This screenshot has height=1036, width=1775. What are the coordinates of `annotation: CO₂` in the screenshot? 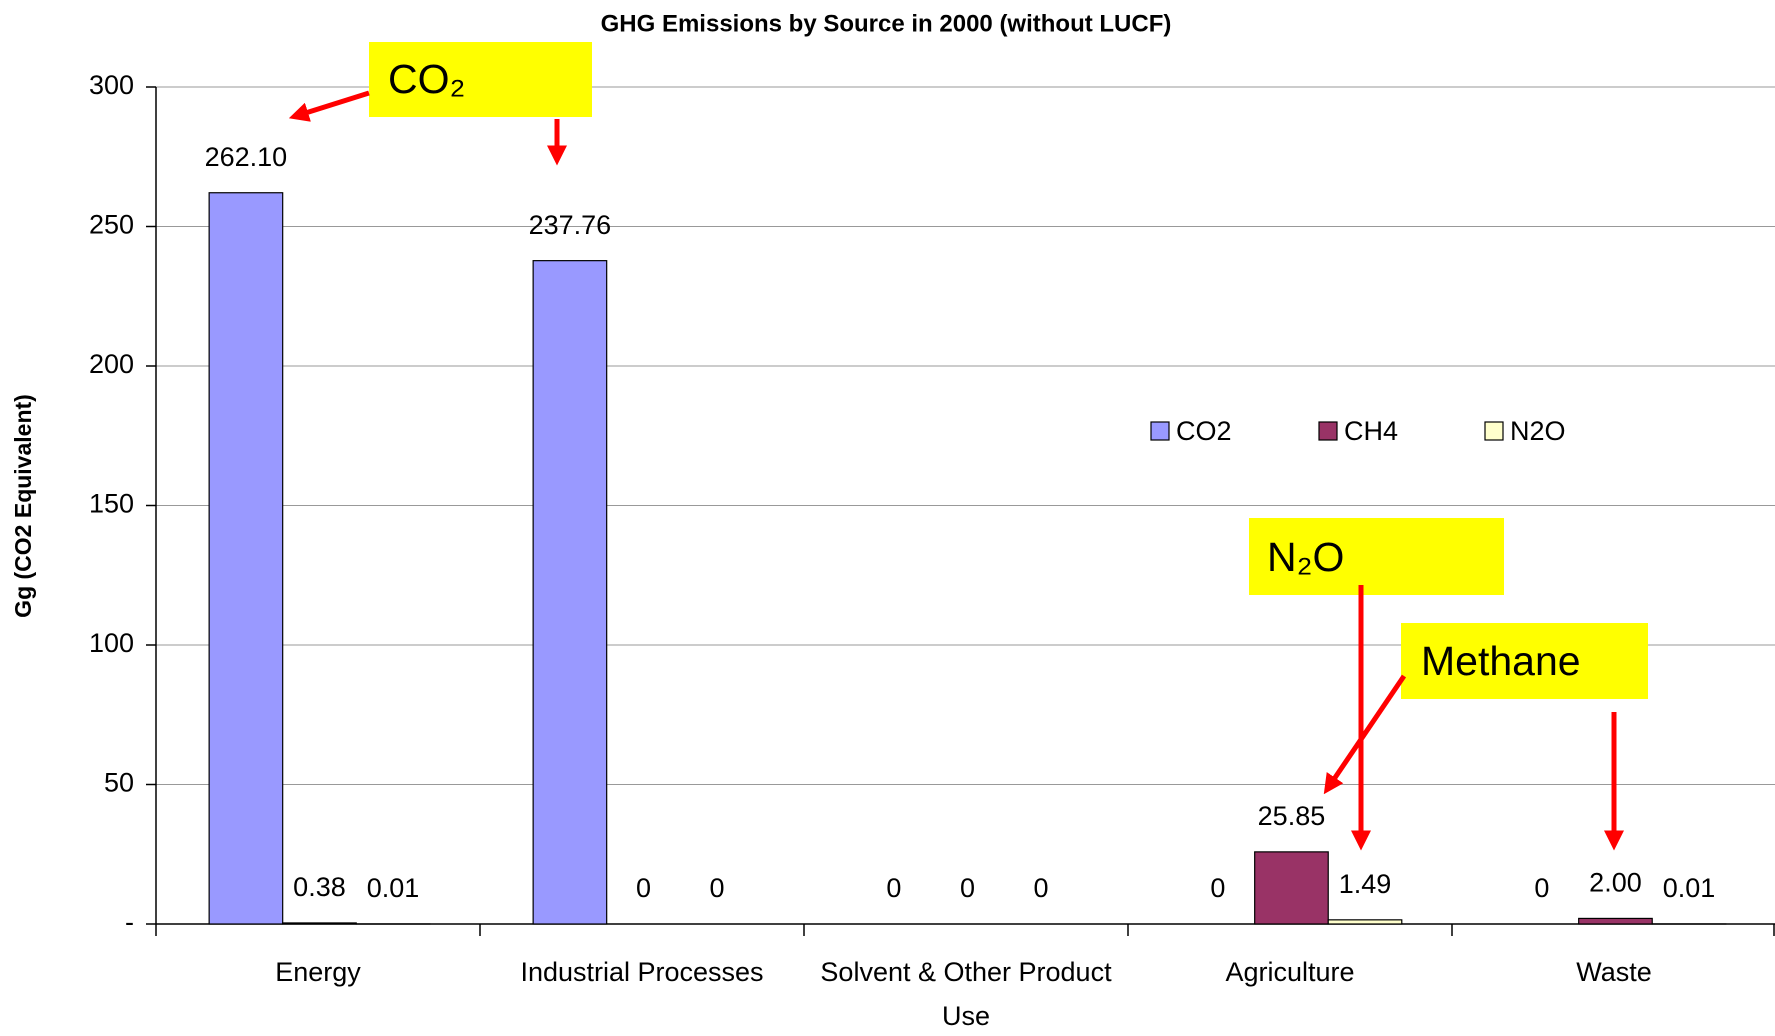 It's located at (426, 79).